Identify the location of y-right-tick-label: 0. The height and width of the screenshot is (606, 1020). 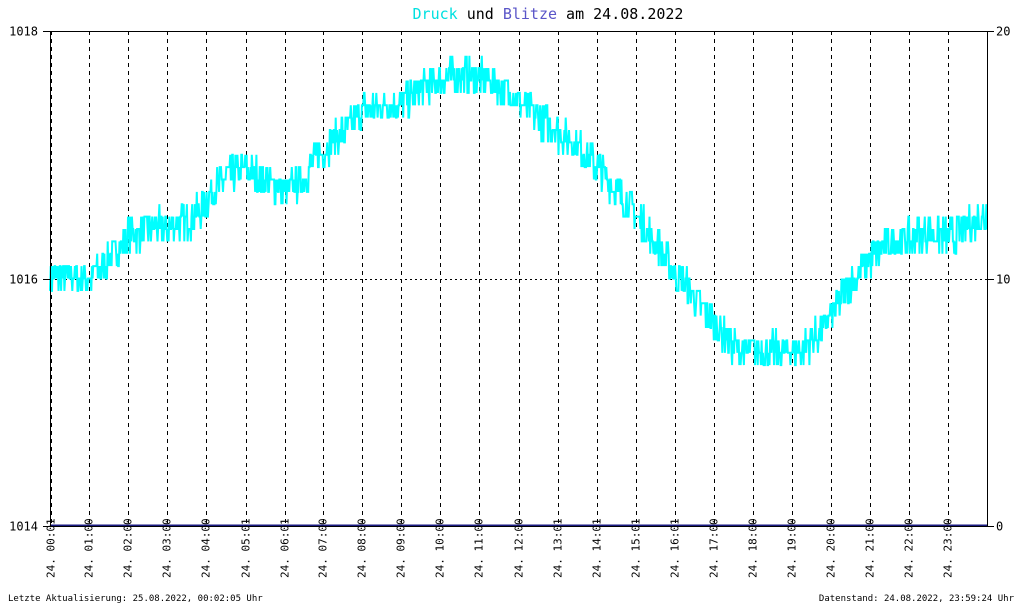
(999, 527).